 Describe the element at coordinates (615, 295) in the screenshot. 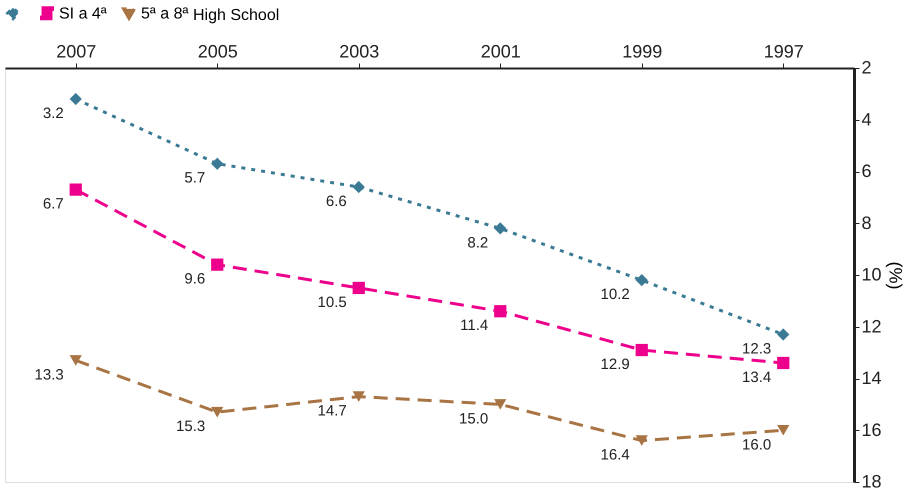

I see `data-label: 10.2` at that location.